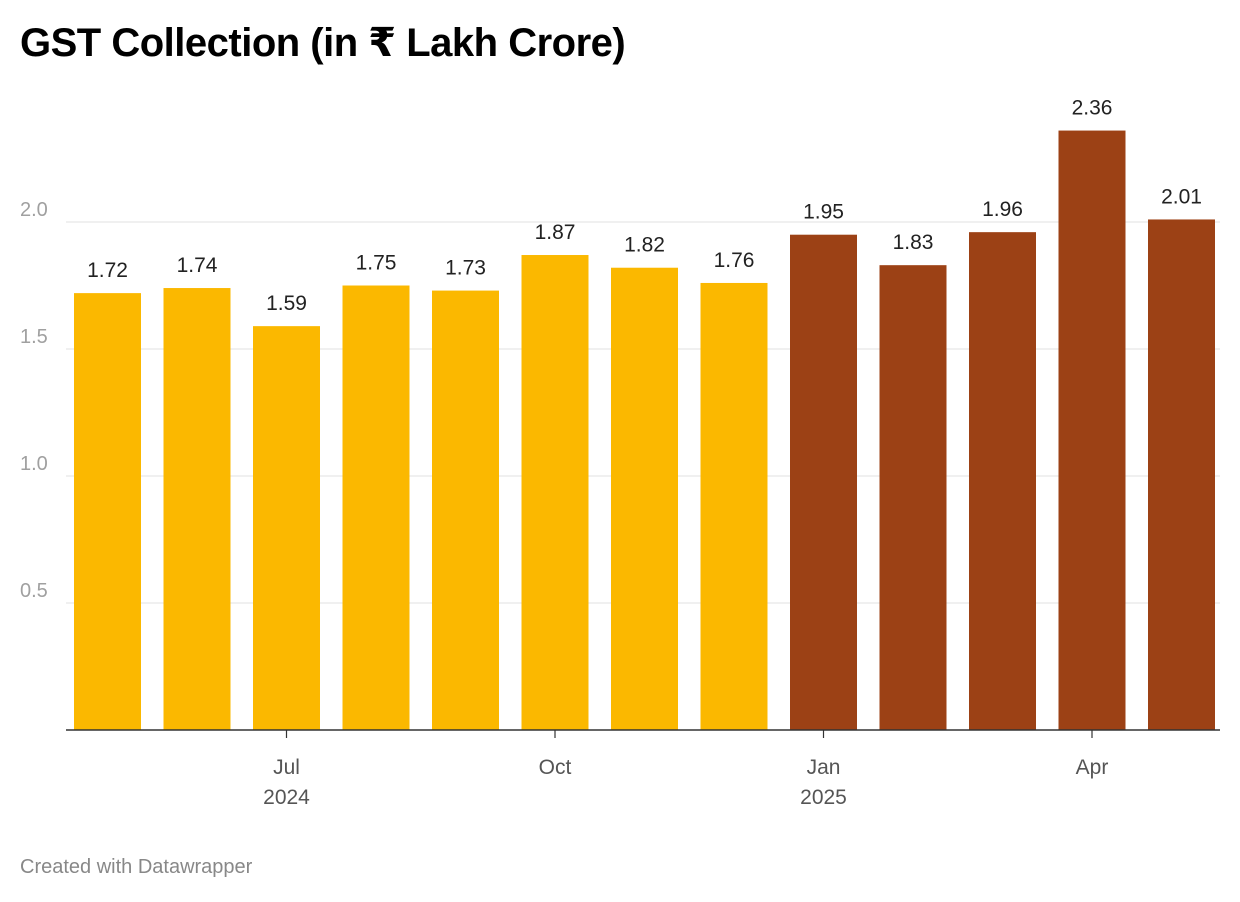 Image resolution: width=1240 pixels, height=902 pixels. What do you see at coordinates (197, 265) in the screenshot?
I see `bar-value-label: 1.74` at bounding box center [197, 265].